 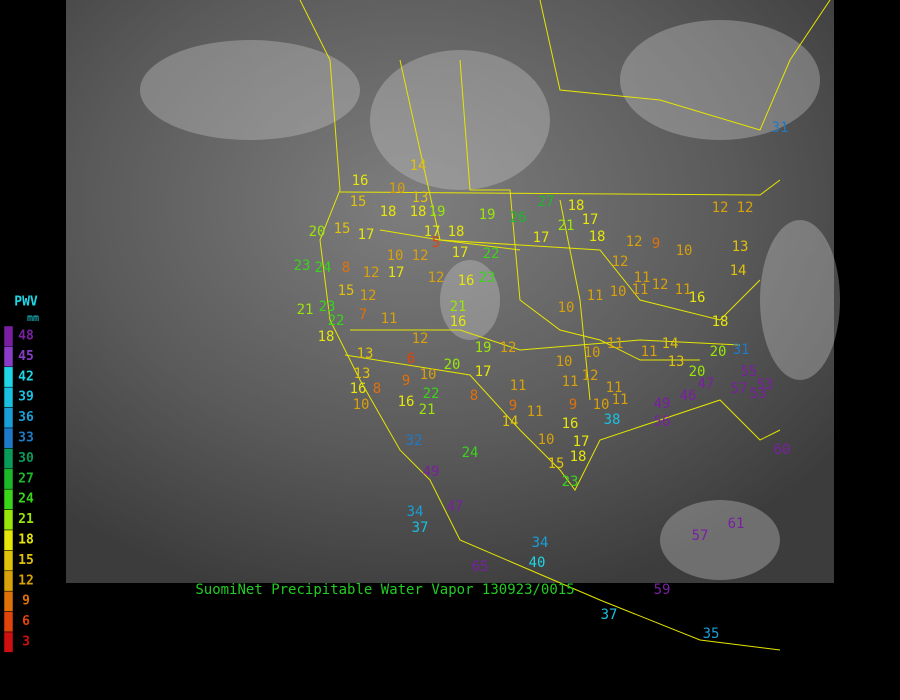 What do you see at coordinates (420, 528) in the screenshot?
I see `station-value: 37` at bounding box center [420, 528].